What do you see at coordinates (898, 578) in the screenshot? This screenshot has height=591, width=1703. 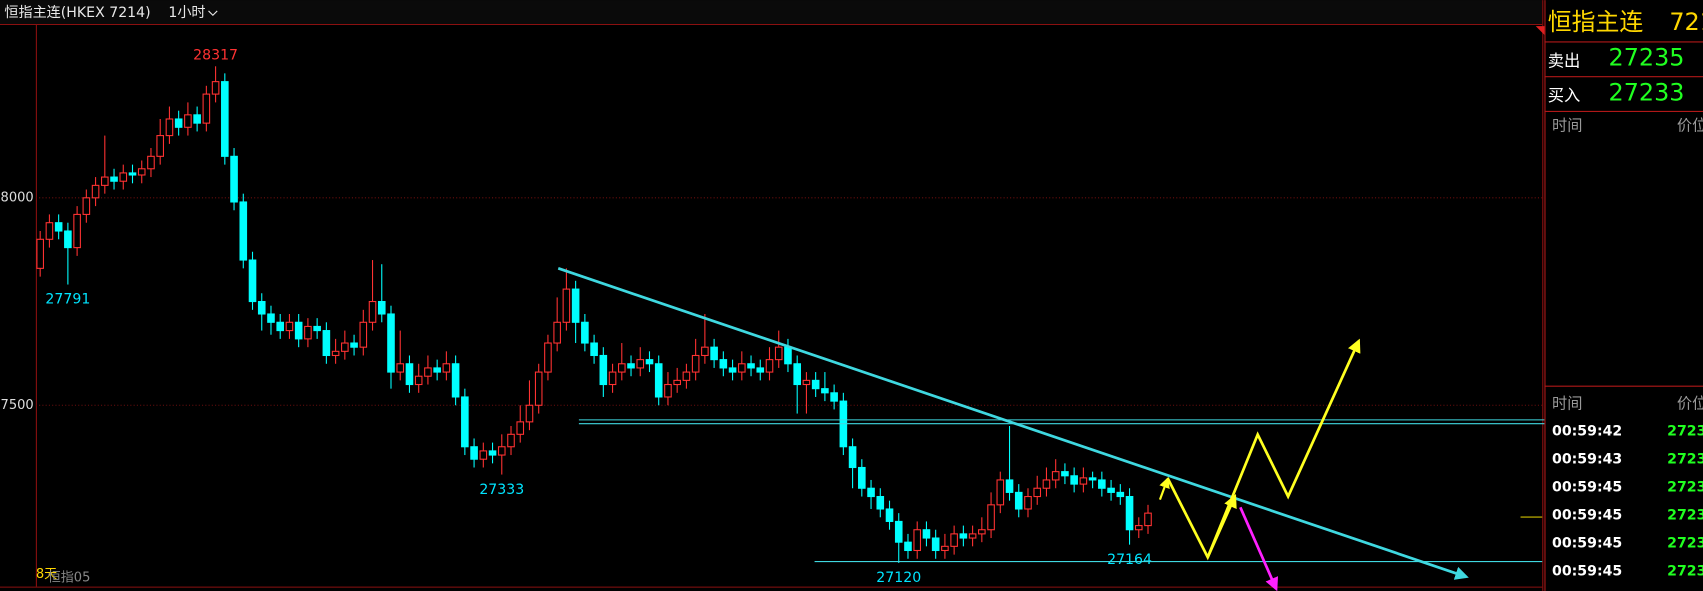 I see `low-label: 27120` at bounding box center [898, 578].